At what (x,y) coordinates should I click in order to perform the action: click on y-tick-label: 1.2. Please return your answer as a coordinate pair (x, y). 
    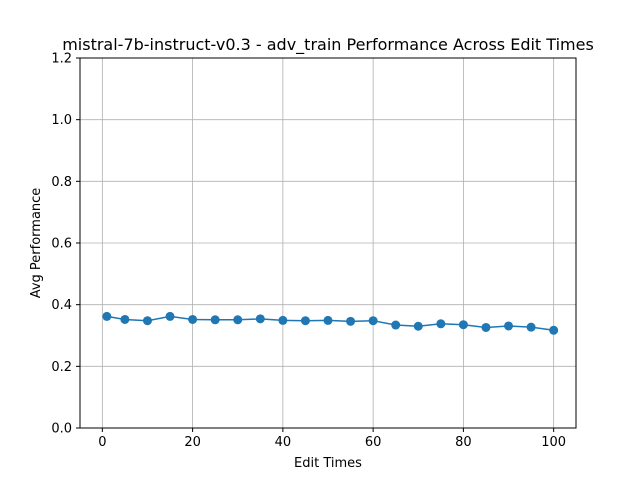
    Looking at the image, I should click on (61, 59).